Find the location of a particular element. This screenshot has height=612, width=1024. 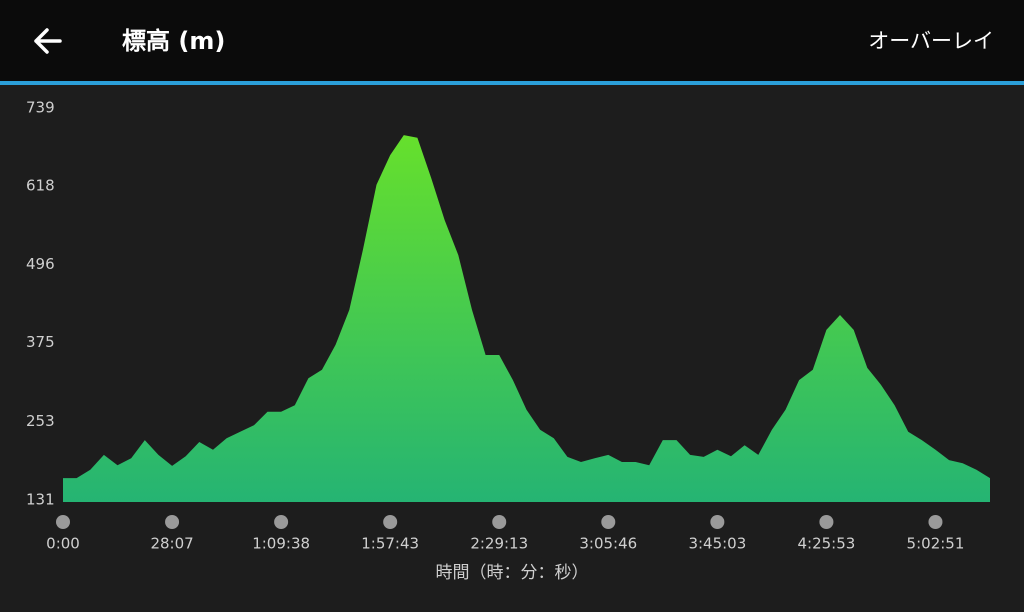

x-tick-label: 5:02:51 is located at coordinates (936, 544).